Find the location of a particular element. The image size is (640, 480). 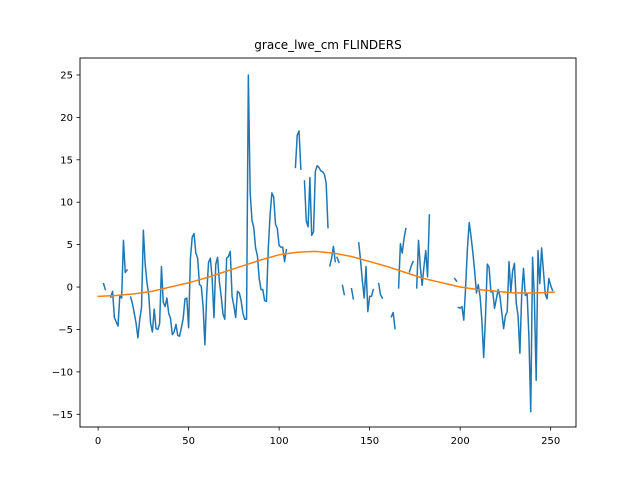

y-tick-label: −15 is located at coordinates (62, 415).